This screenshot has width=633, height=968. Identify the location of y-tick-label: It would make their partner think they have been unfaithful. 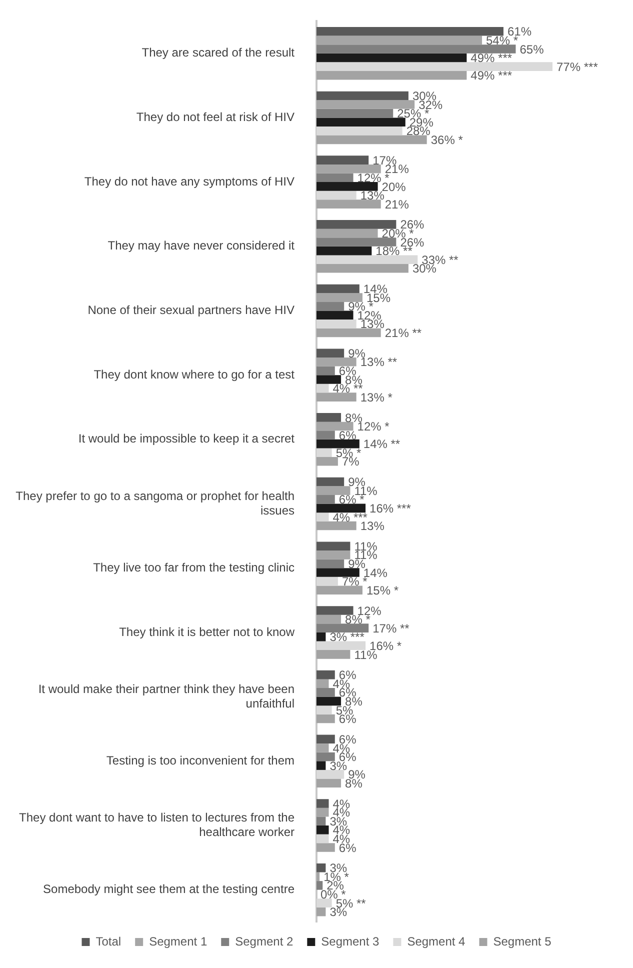
(166, 696).